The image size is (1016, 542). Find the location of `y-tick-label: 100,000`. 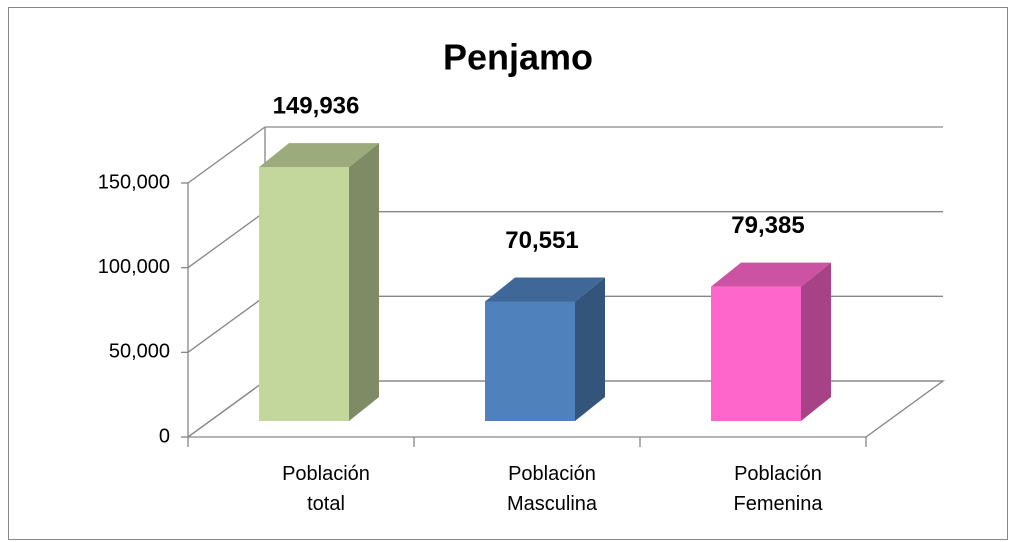

y-tick-label: 100,000 is located at coordinates (134, 267).